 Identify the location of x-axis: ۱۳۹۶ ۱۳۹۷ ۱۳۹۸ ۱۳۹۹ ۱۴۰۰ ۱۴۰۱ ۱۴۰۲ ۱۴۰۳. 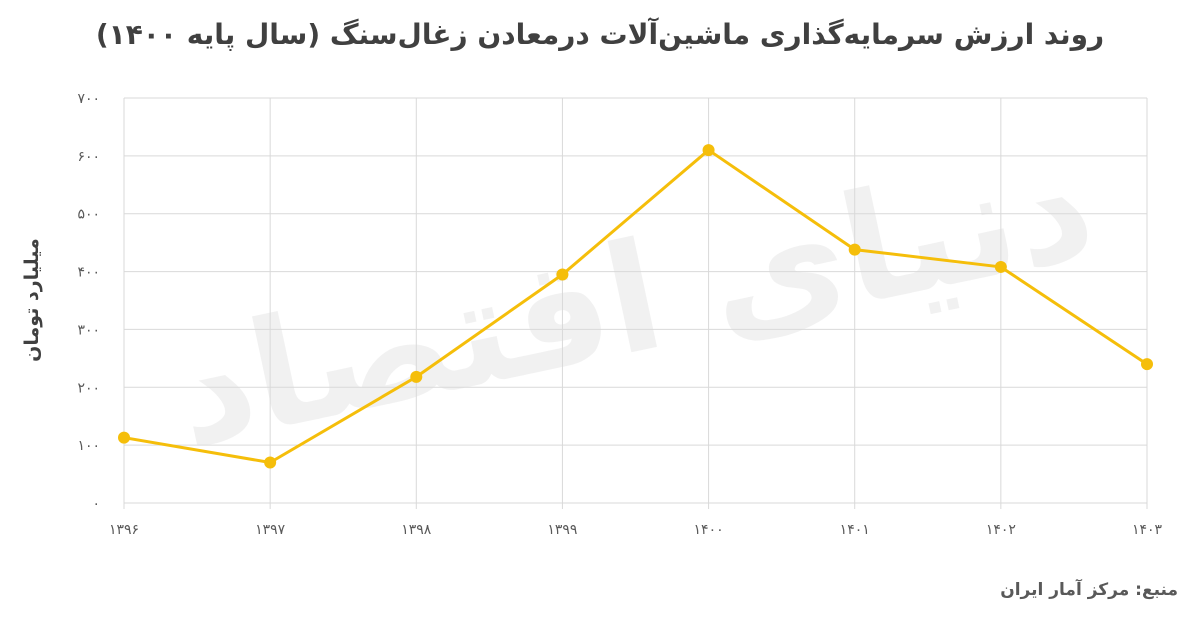
(636, 530).